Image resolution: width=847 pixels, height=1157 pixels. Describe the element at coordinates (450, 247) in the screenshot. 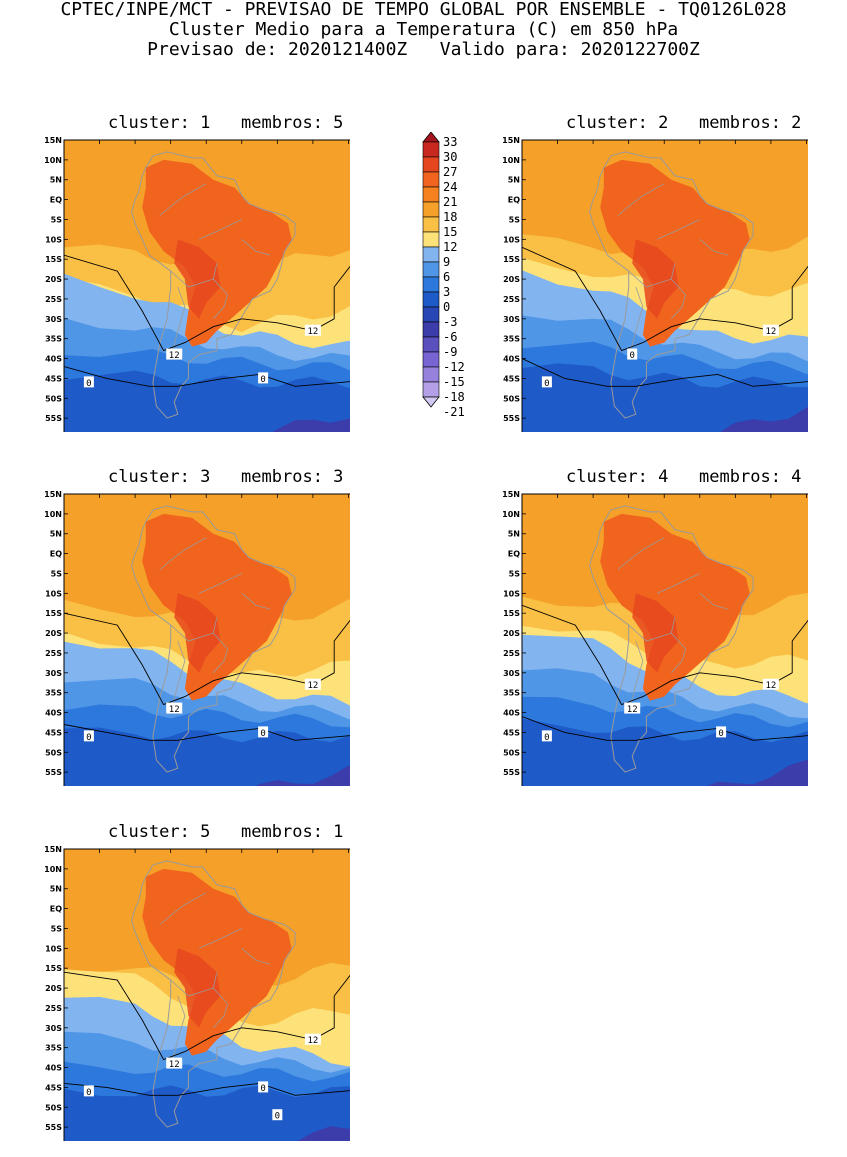

I see `colorbar-label: 12` at that location.